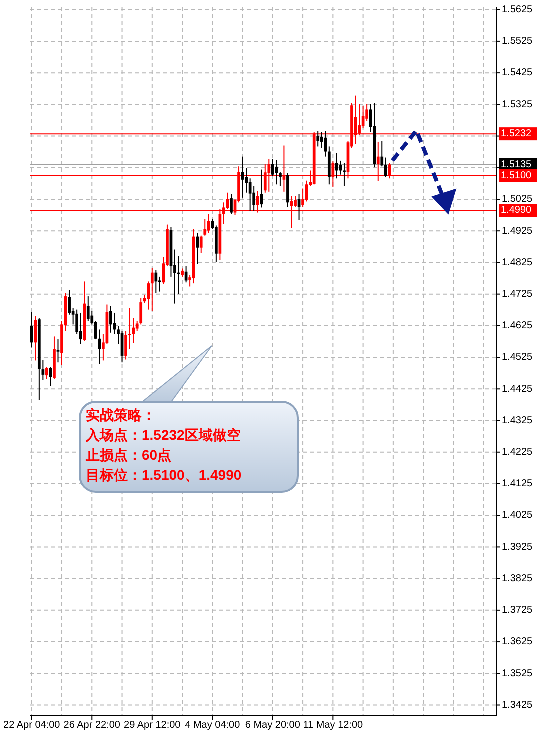 This screenshot has height=733, width=540. What do you see at coordinates (518, 42) in the screenshot?
I see `y-tick-label: 1.5525` at bounding box center [518, 42].